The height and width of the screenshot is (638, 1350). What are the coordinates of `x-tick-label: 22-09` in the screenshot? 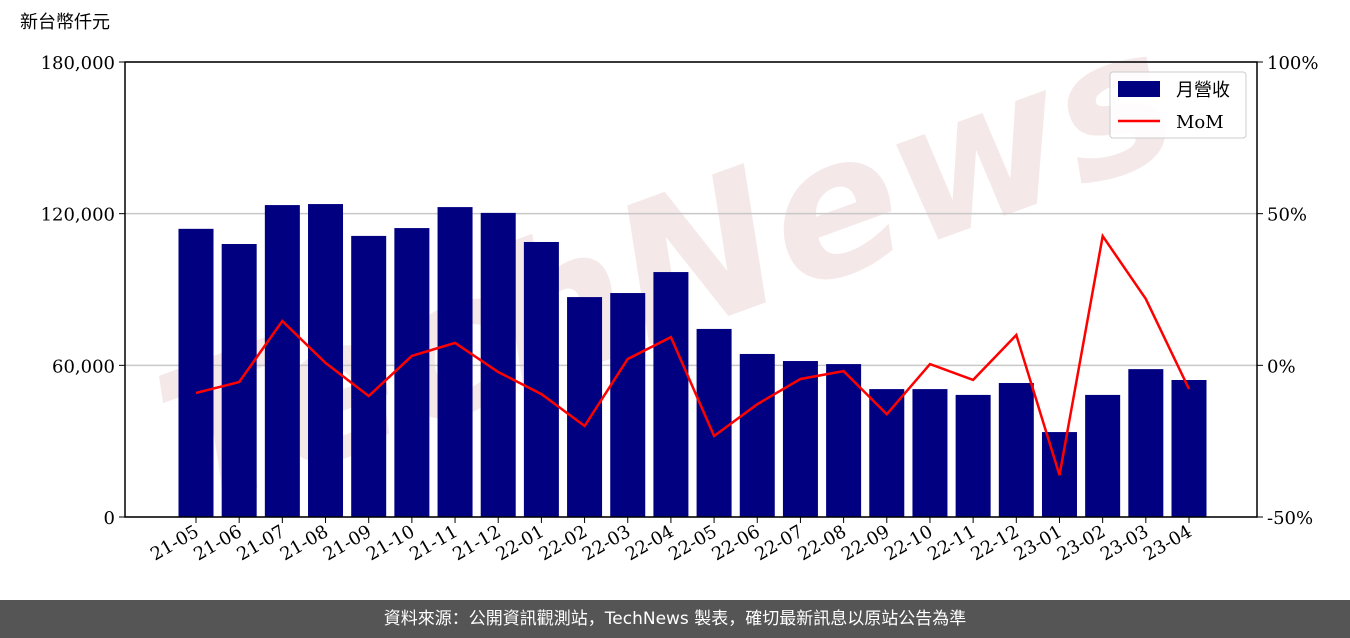 It's located at (865, 543).